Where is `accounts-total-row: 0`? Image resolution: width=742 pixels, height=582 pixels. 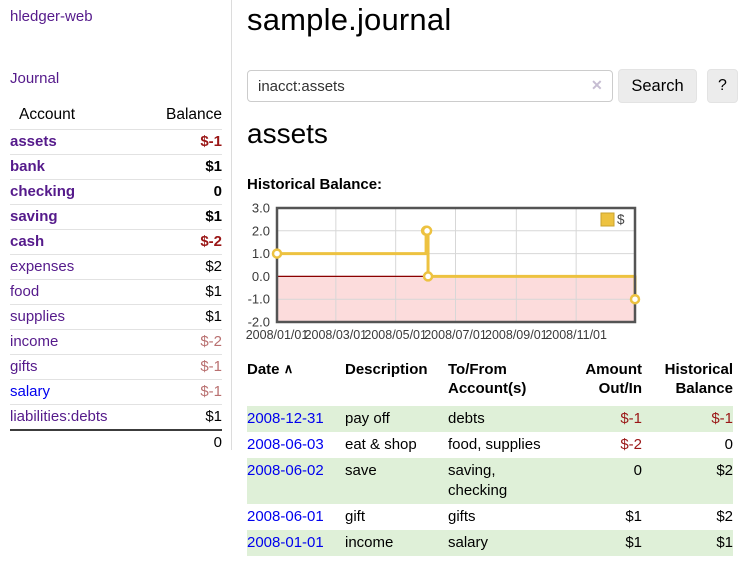
accounts-total-row: 0 is located at coordinates (116, 442).